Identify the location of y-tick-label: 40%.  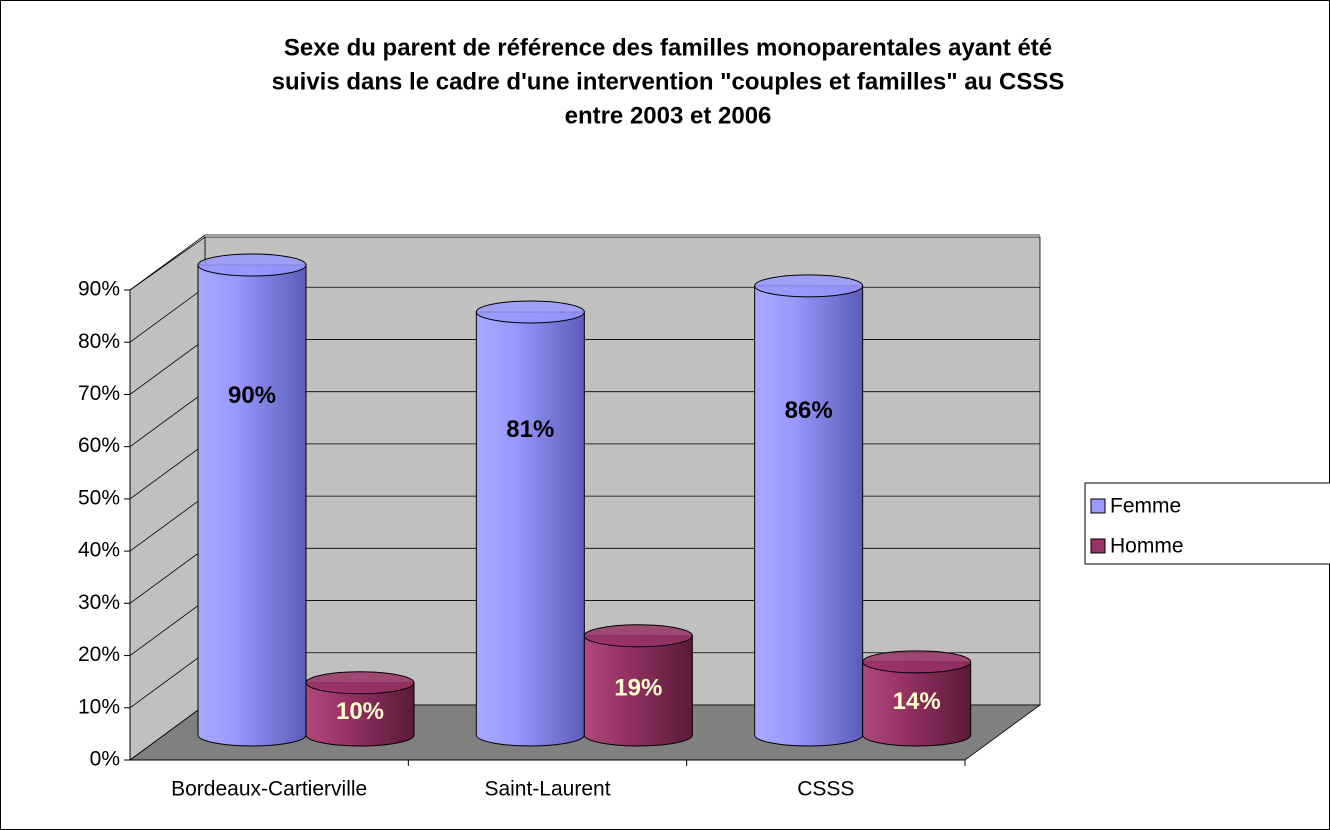
(99, 550).